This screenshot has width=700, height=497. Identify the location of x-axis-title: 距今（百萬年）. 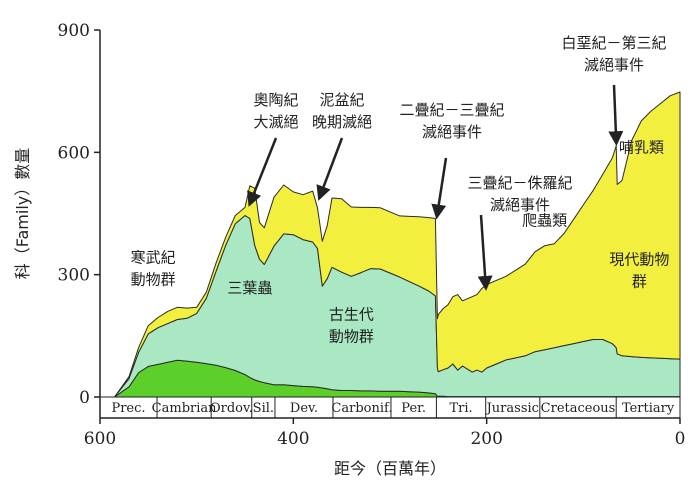
(390, 468).